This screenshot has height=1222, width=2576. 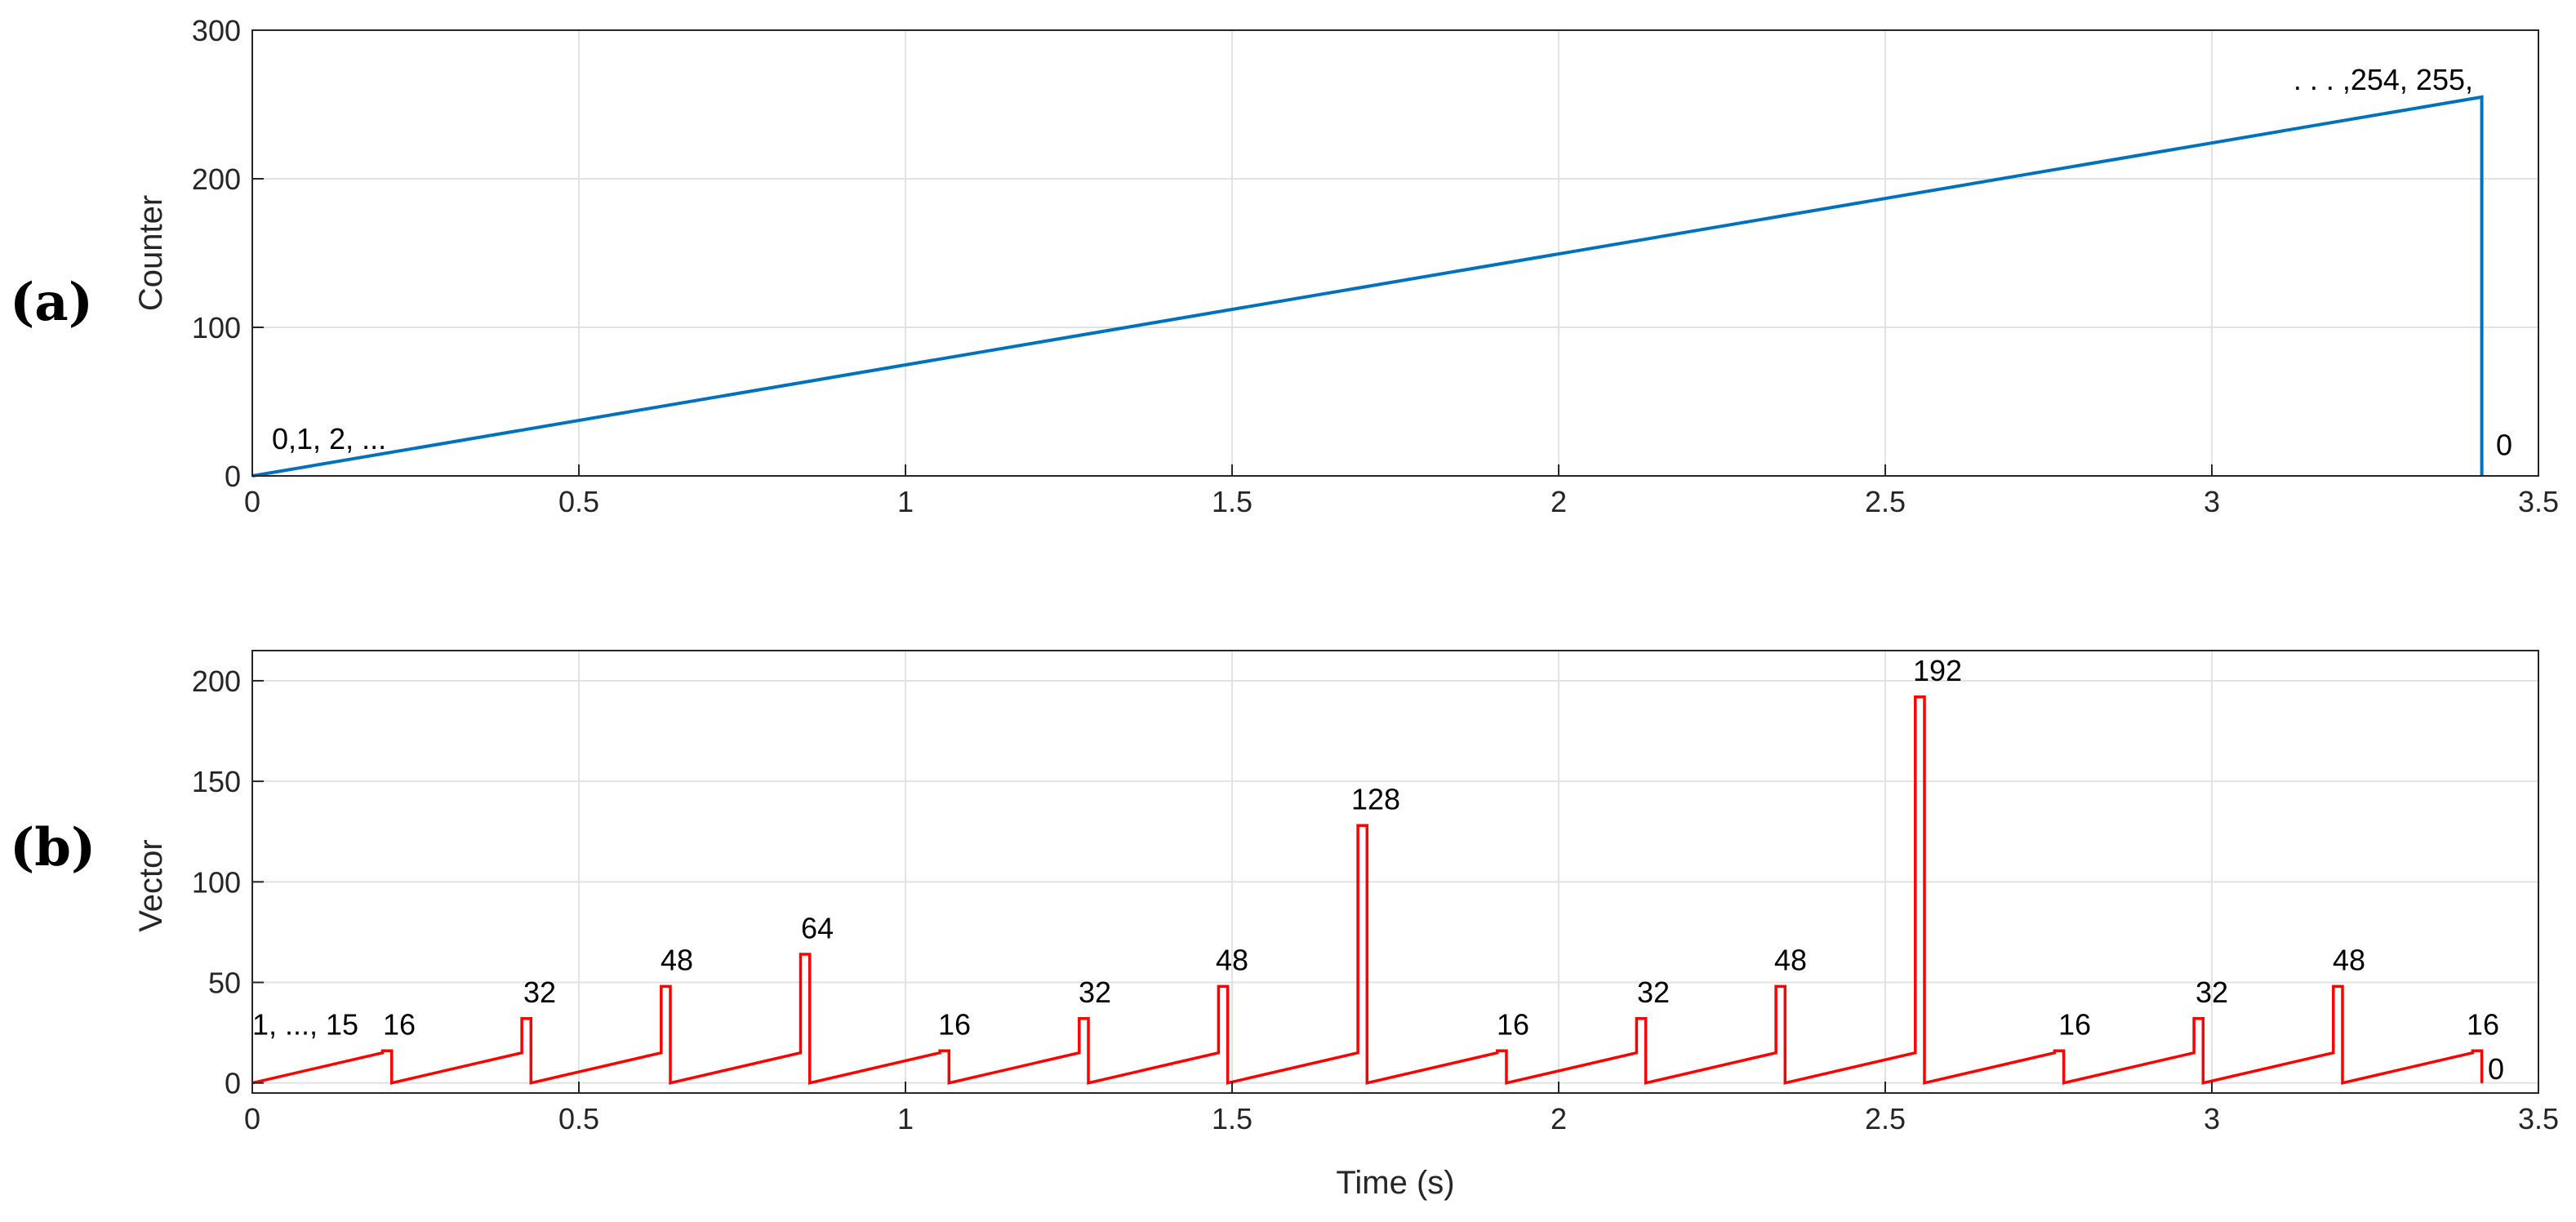 I want to click on panel-b-annotation: 128, so click(x=1375, y=799).